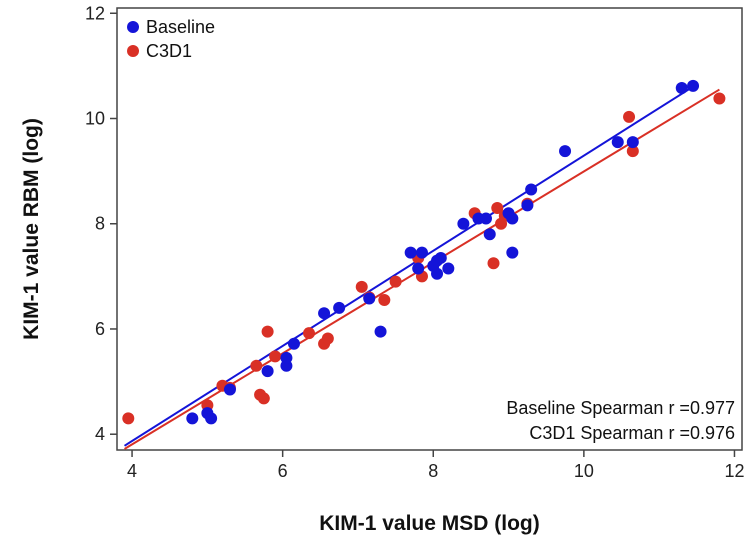  What do you see at coordinates (100, 224) in the screenshot?
I see `y-tick-label: 8` at bounding box center [100, 224].